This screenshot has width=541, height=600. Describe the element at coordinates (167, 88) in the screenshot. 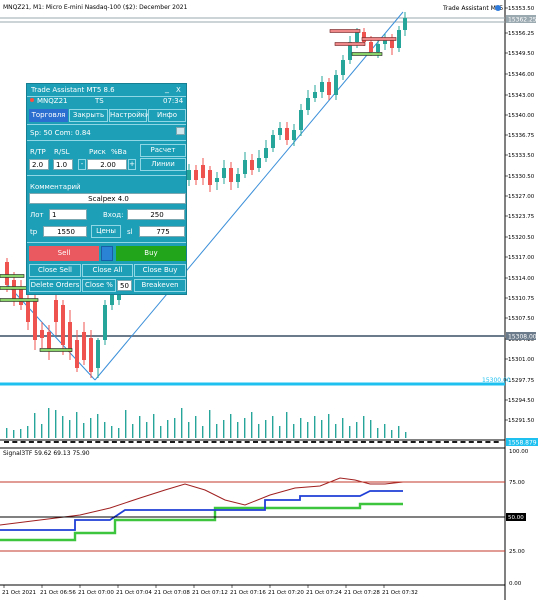

I see `minimize-button: _` at that location.